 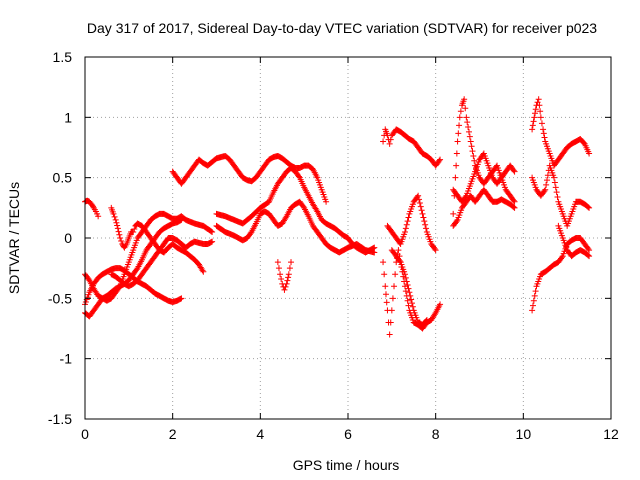 What do you see at coordinates (68, 238) in the screenshot?
I see `y-tick-label: 0` at bounding box center [68, 238].